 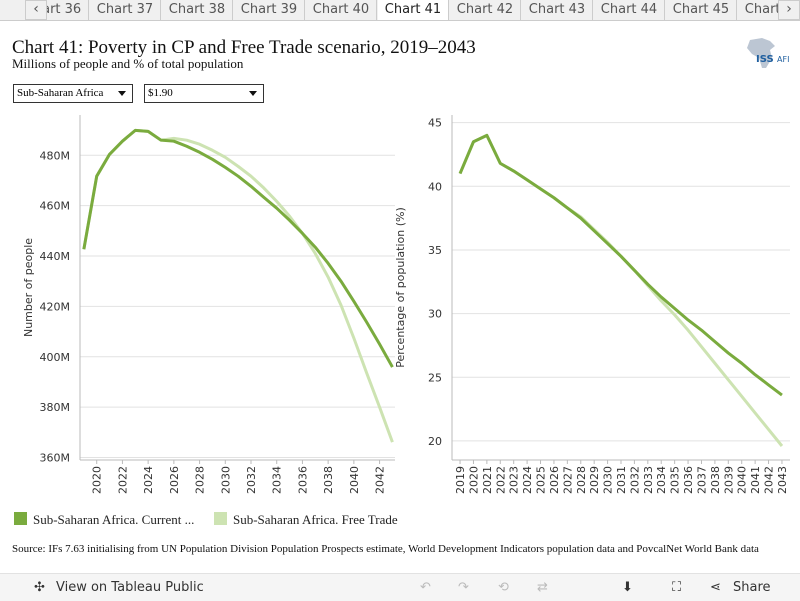 I want to click on logo: ISS AFI, so click(x=768, y=53).